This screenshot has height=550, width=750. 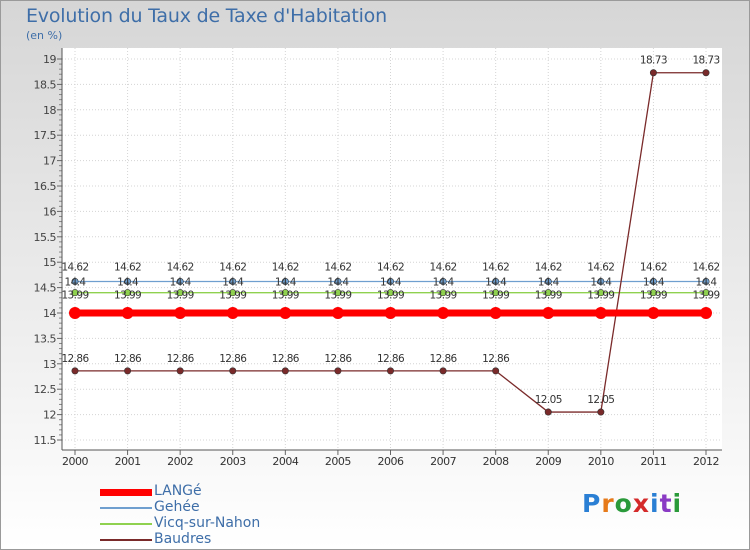 I want to click on legend-label-gehee: Gehée, so click(x=177, y=507).